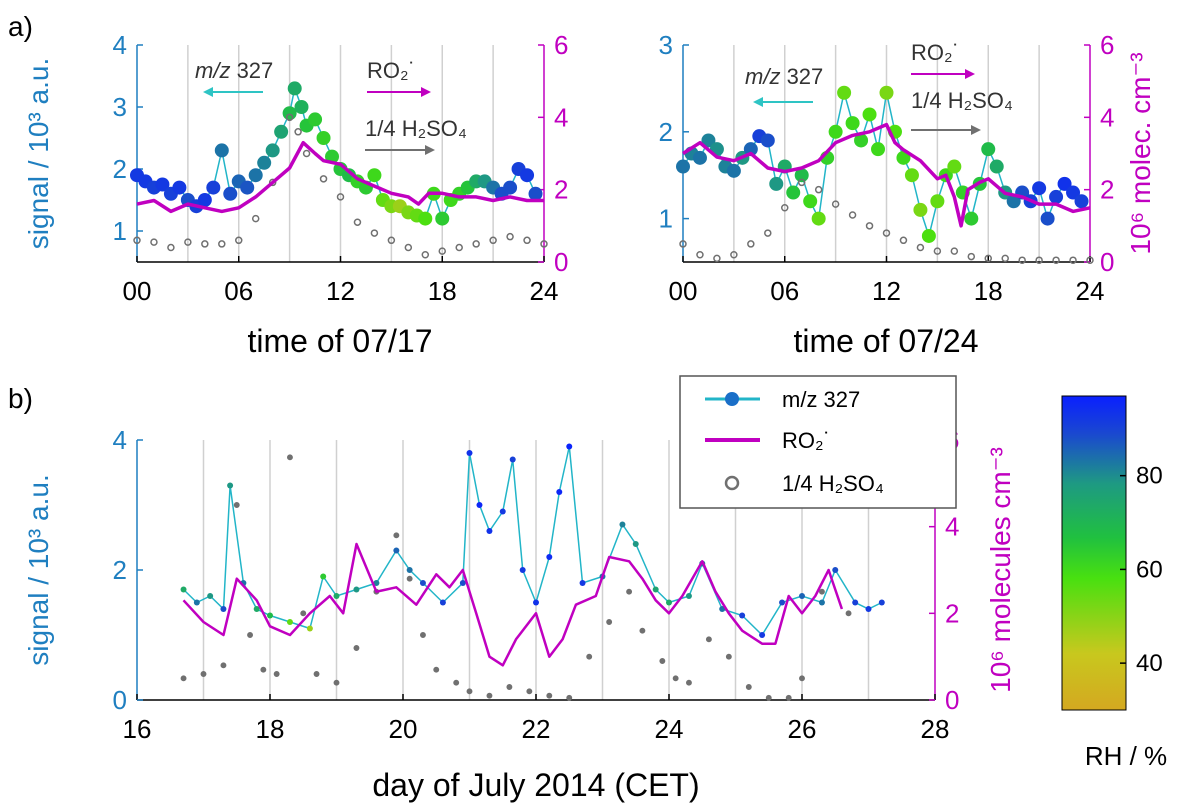 The width and height of the screenshot is (1179, 811). What do you see at coordinates (536, 729) in the screenshot?
I see `x-tick-label: 22` at bounding box center [536, 729].